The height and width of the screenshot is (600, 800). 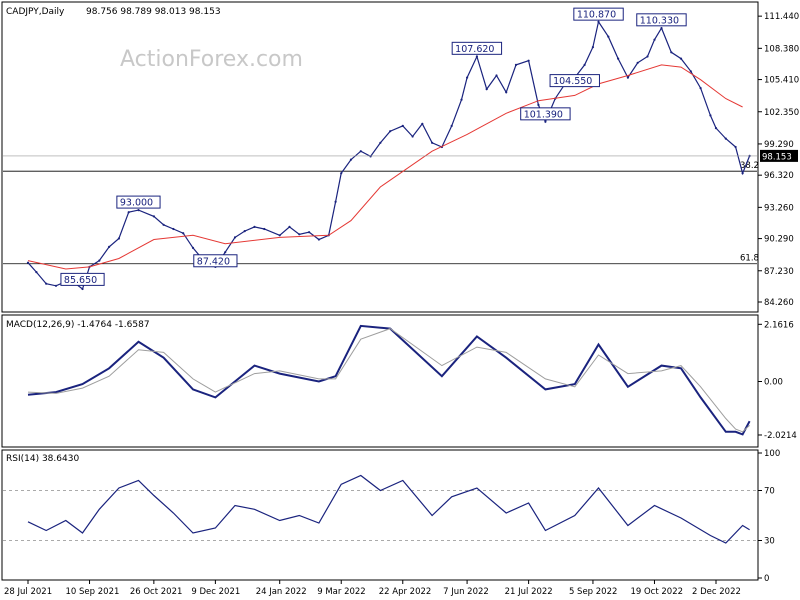 I want to click on x-tick-label: 22 Apr 2022, so click(x=405, y=592).